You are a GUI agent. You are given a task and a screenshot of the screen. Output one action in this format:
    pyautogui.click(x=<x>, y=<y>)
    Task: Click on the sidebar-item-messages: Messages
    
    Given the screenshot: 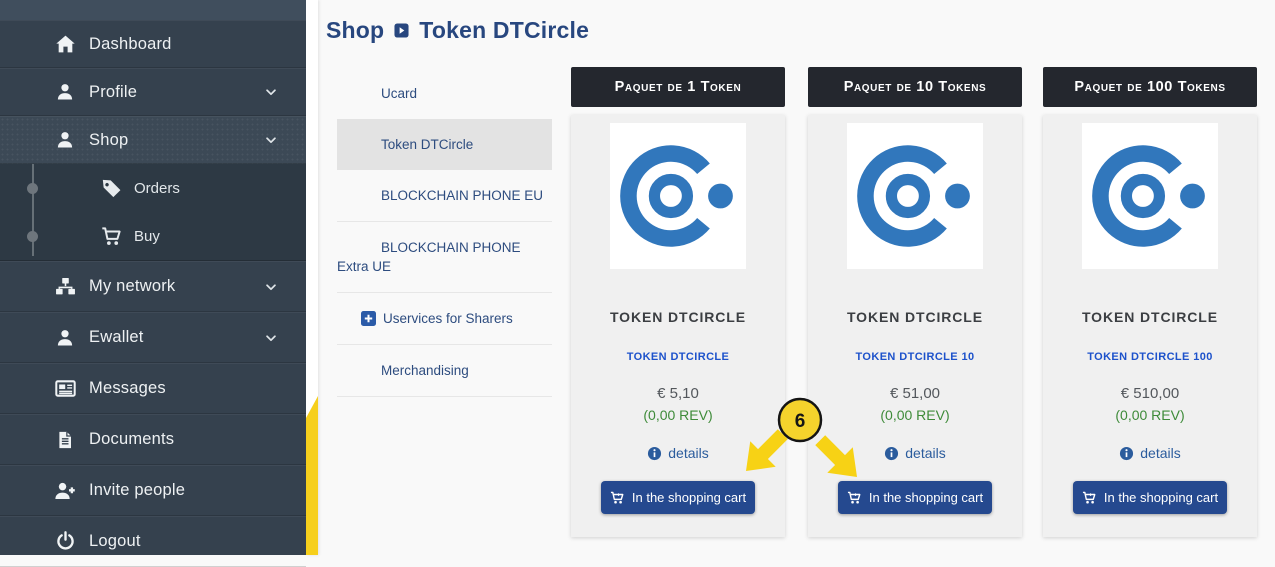 What is the action you would take?
    pyautogui.click(x=153, y=388)
    